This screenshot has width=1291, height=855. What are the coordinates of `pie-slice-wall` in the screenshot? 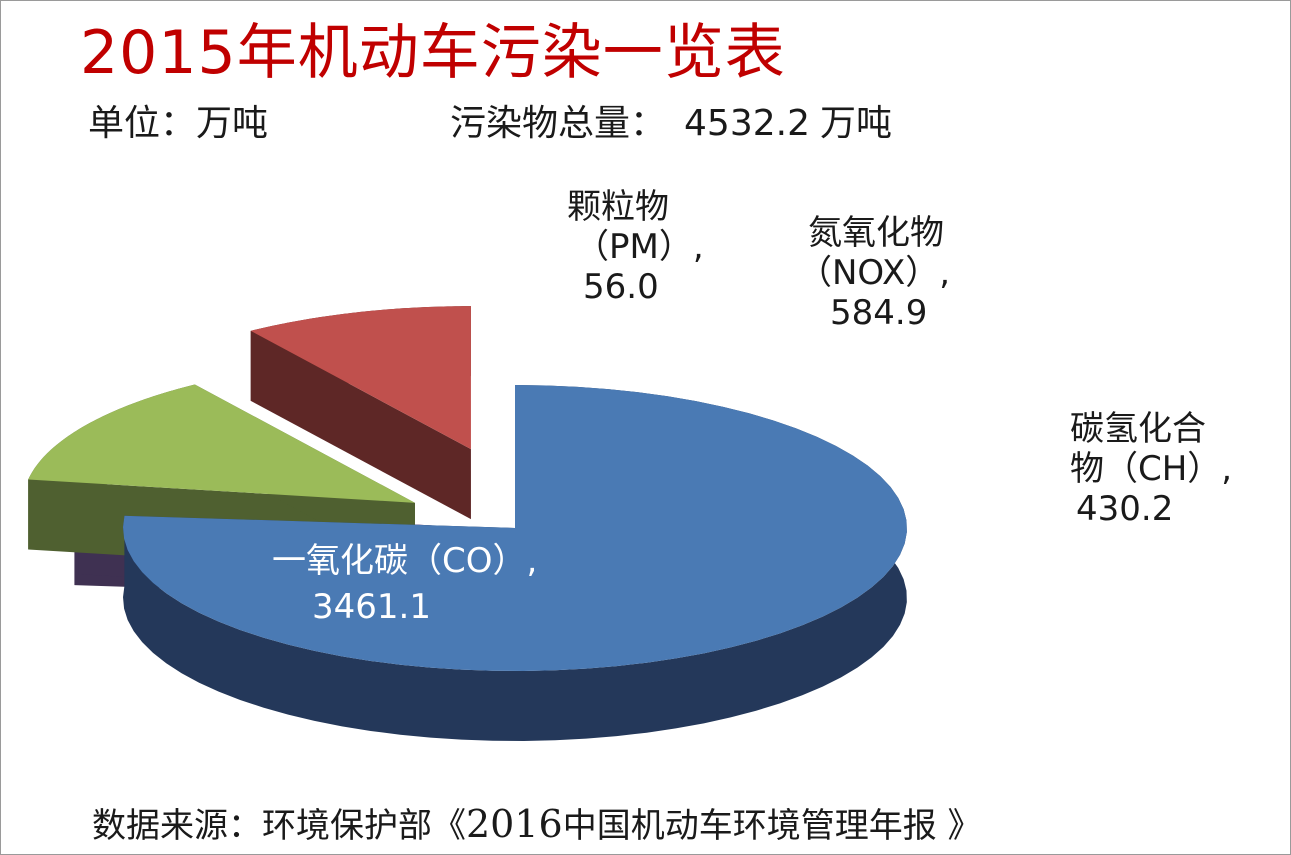 It's located at (360, 425).